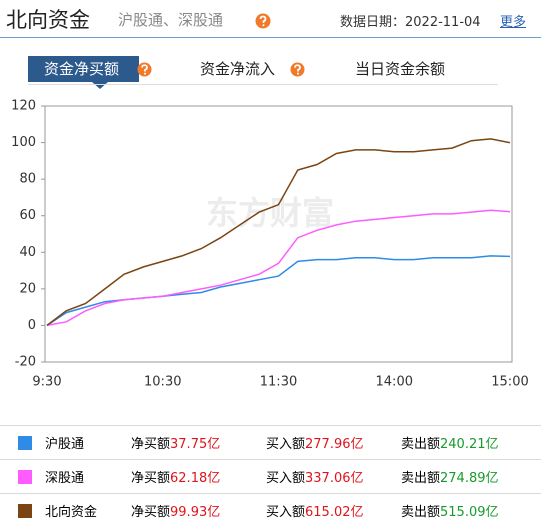 Image resolution: width=541 pixels, height=525 pixels. I want to click on cell-value: 515.09亿, so click(469, 512).